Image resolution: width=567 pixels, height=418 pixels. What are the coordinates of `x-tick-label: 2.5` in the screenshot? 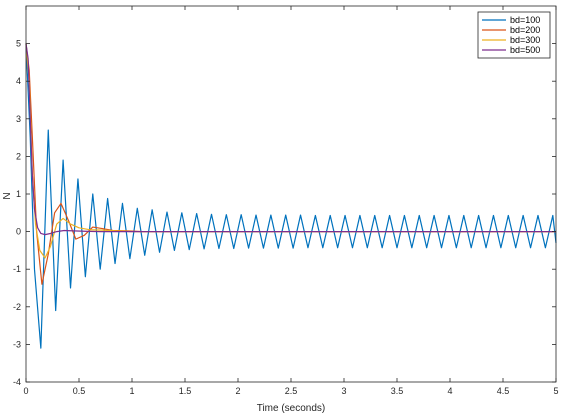 It's located at (291, 391).